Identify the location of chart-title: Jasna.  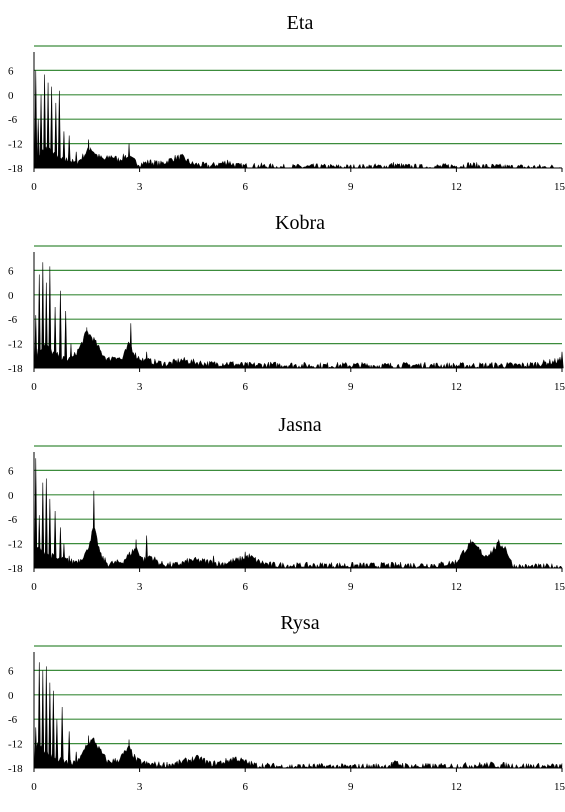
(300, 425).